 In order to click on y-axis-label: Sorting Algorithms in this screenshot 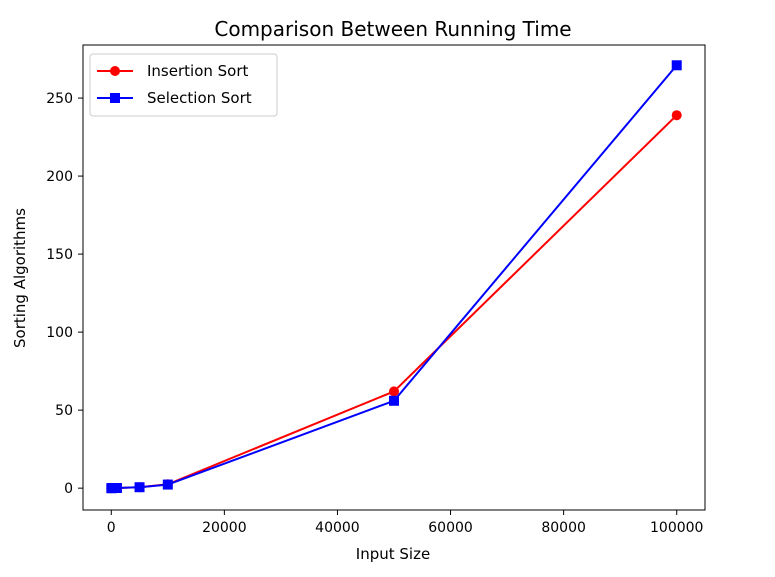, I will do `click(20, 278)`.